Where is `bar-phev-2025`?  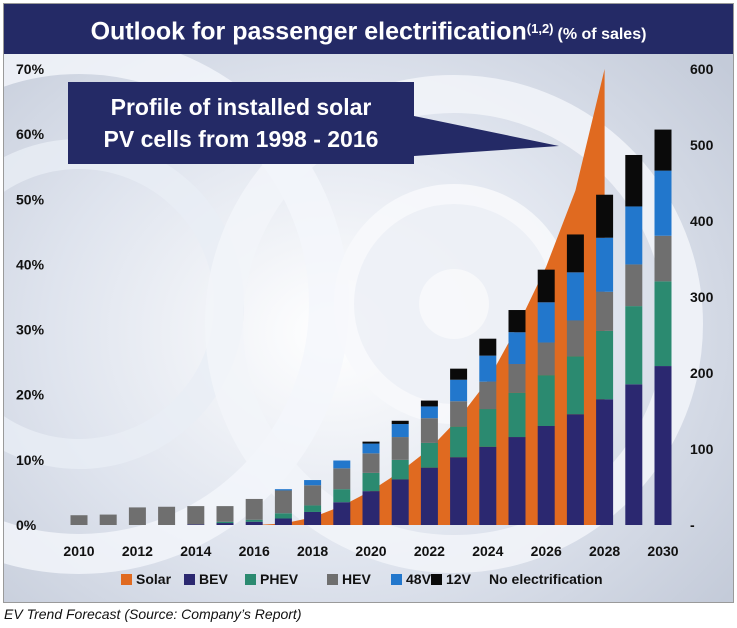 bar-phev-2025 is located at coordinates (517, 415).